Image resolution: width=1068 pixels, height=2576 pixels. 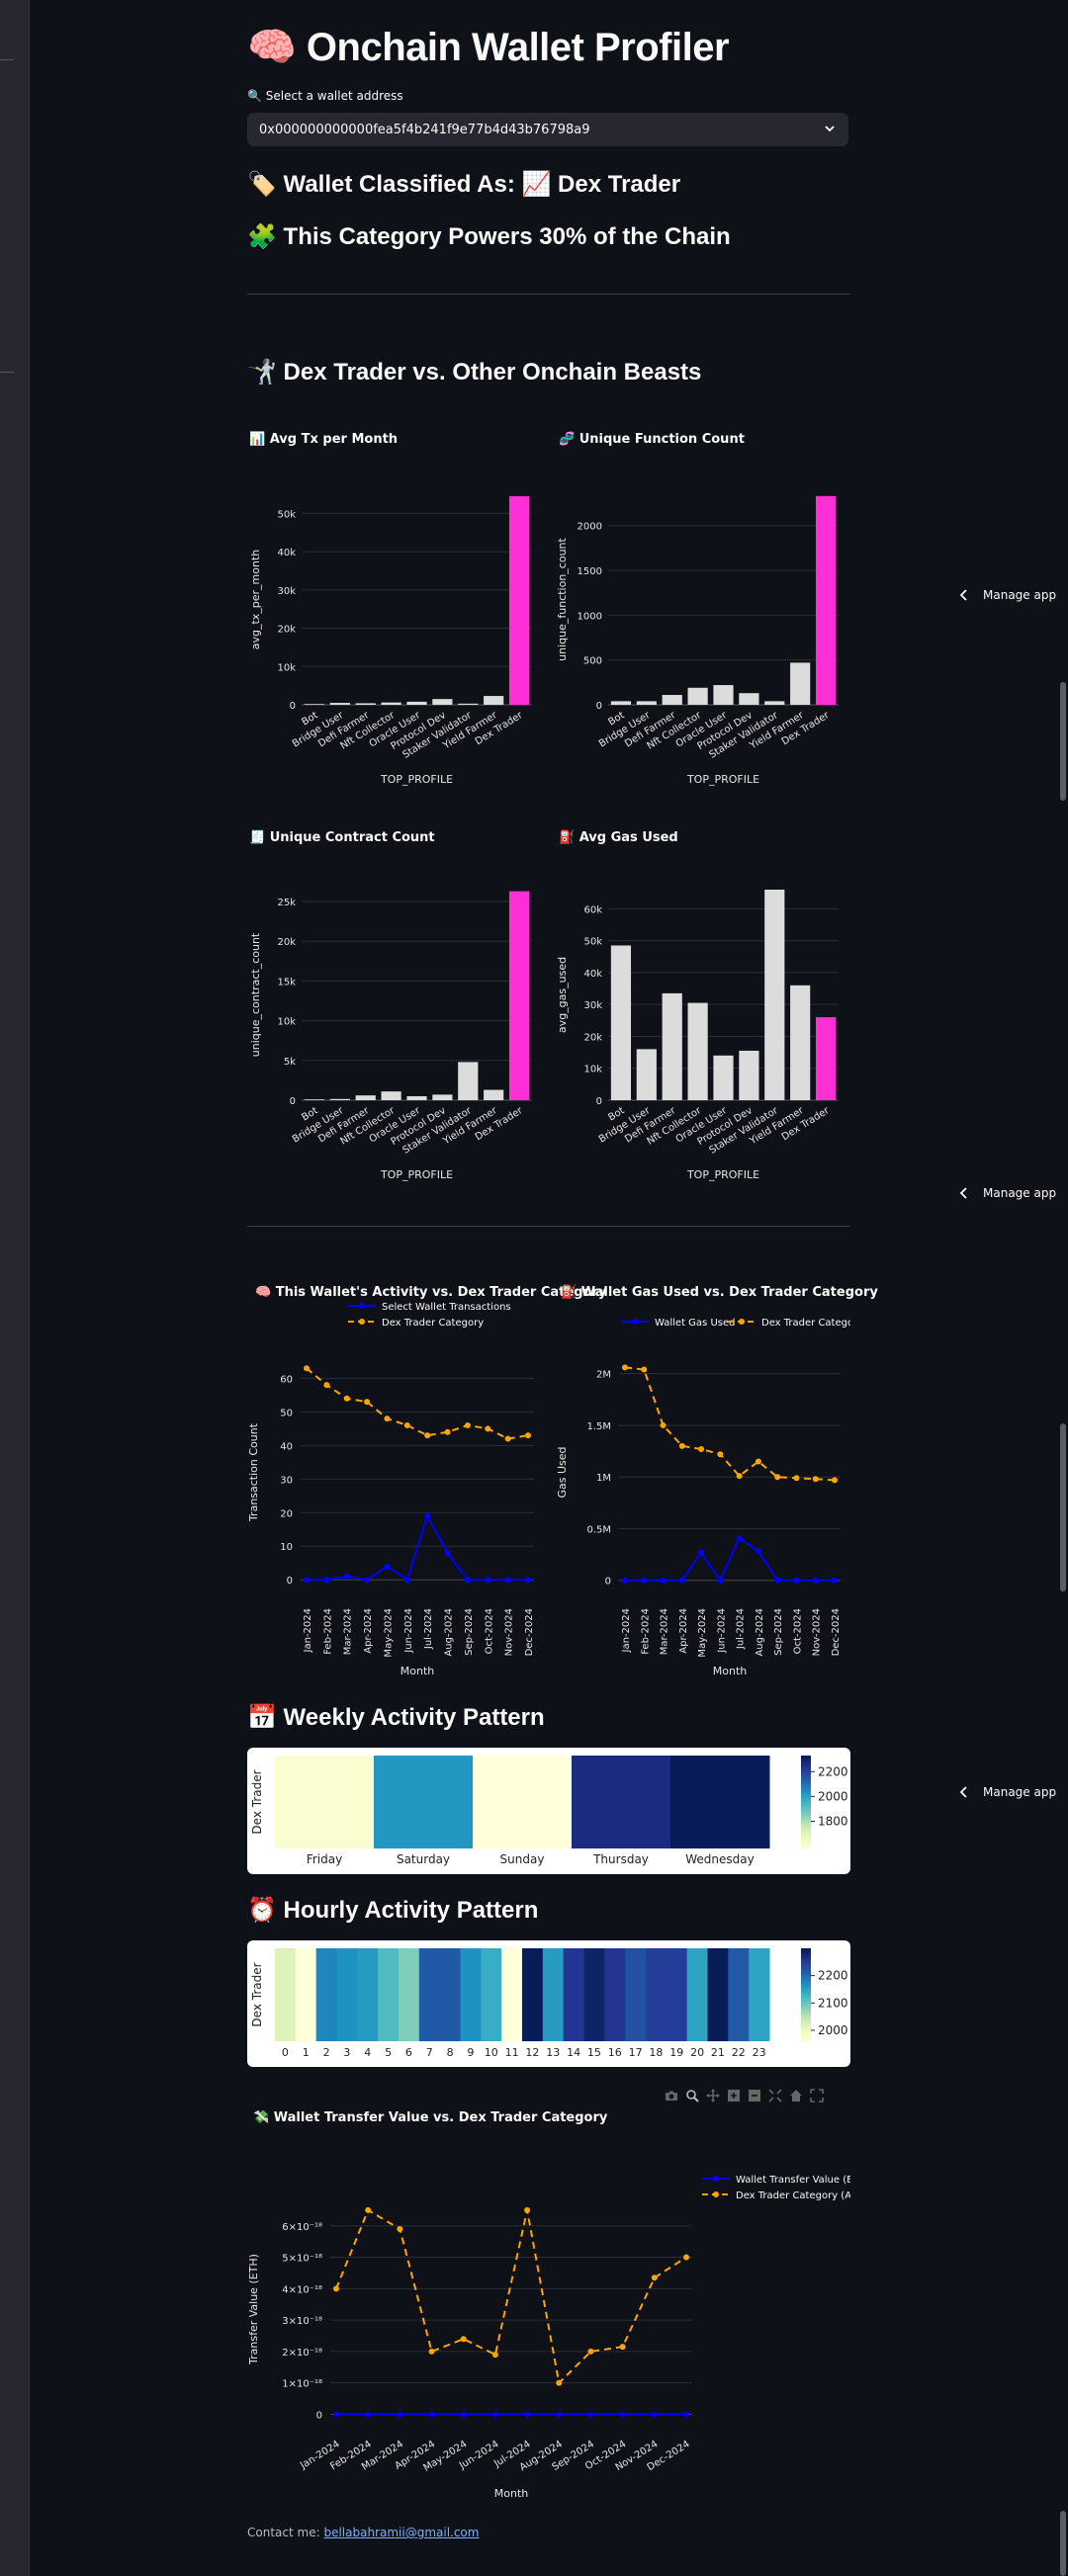 What do you see at coordinates (734, 2095) in the screenshot?
I see `zoom-in-icon` at bounding box center [734, 2095].